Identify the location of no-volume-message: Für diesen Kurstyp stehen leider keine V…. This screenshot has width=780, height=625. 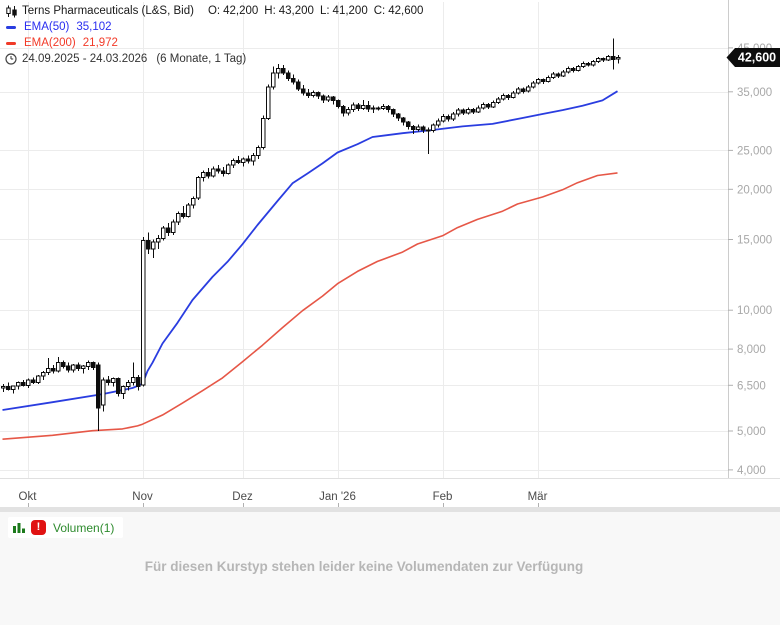
(364, 566).